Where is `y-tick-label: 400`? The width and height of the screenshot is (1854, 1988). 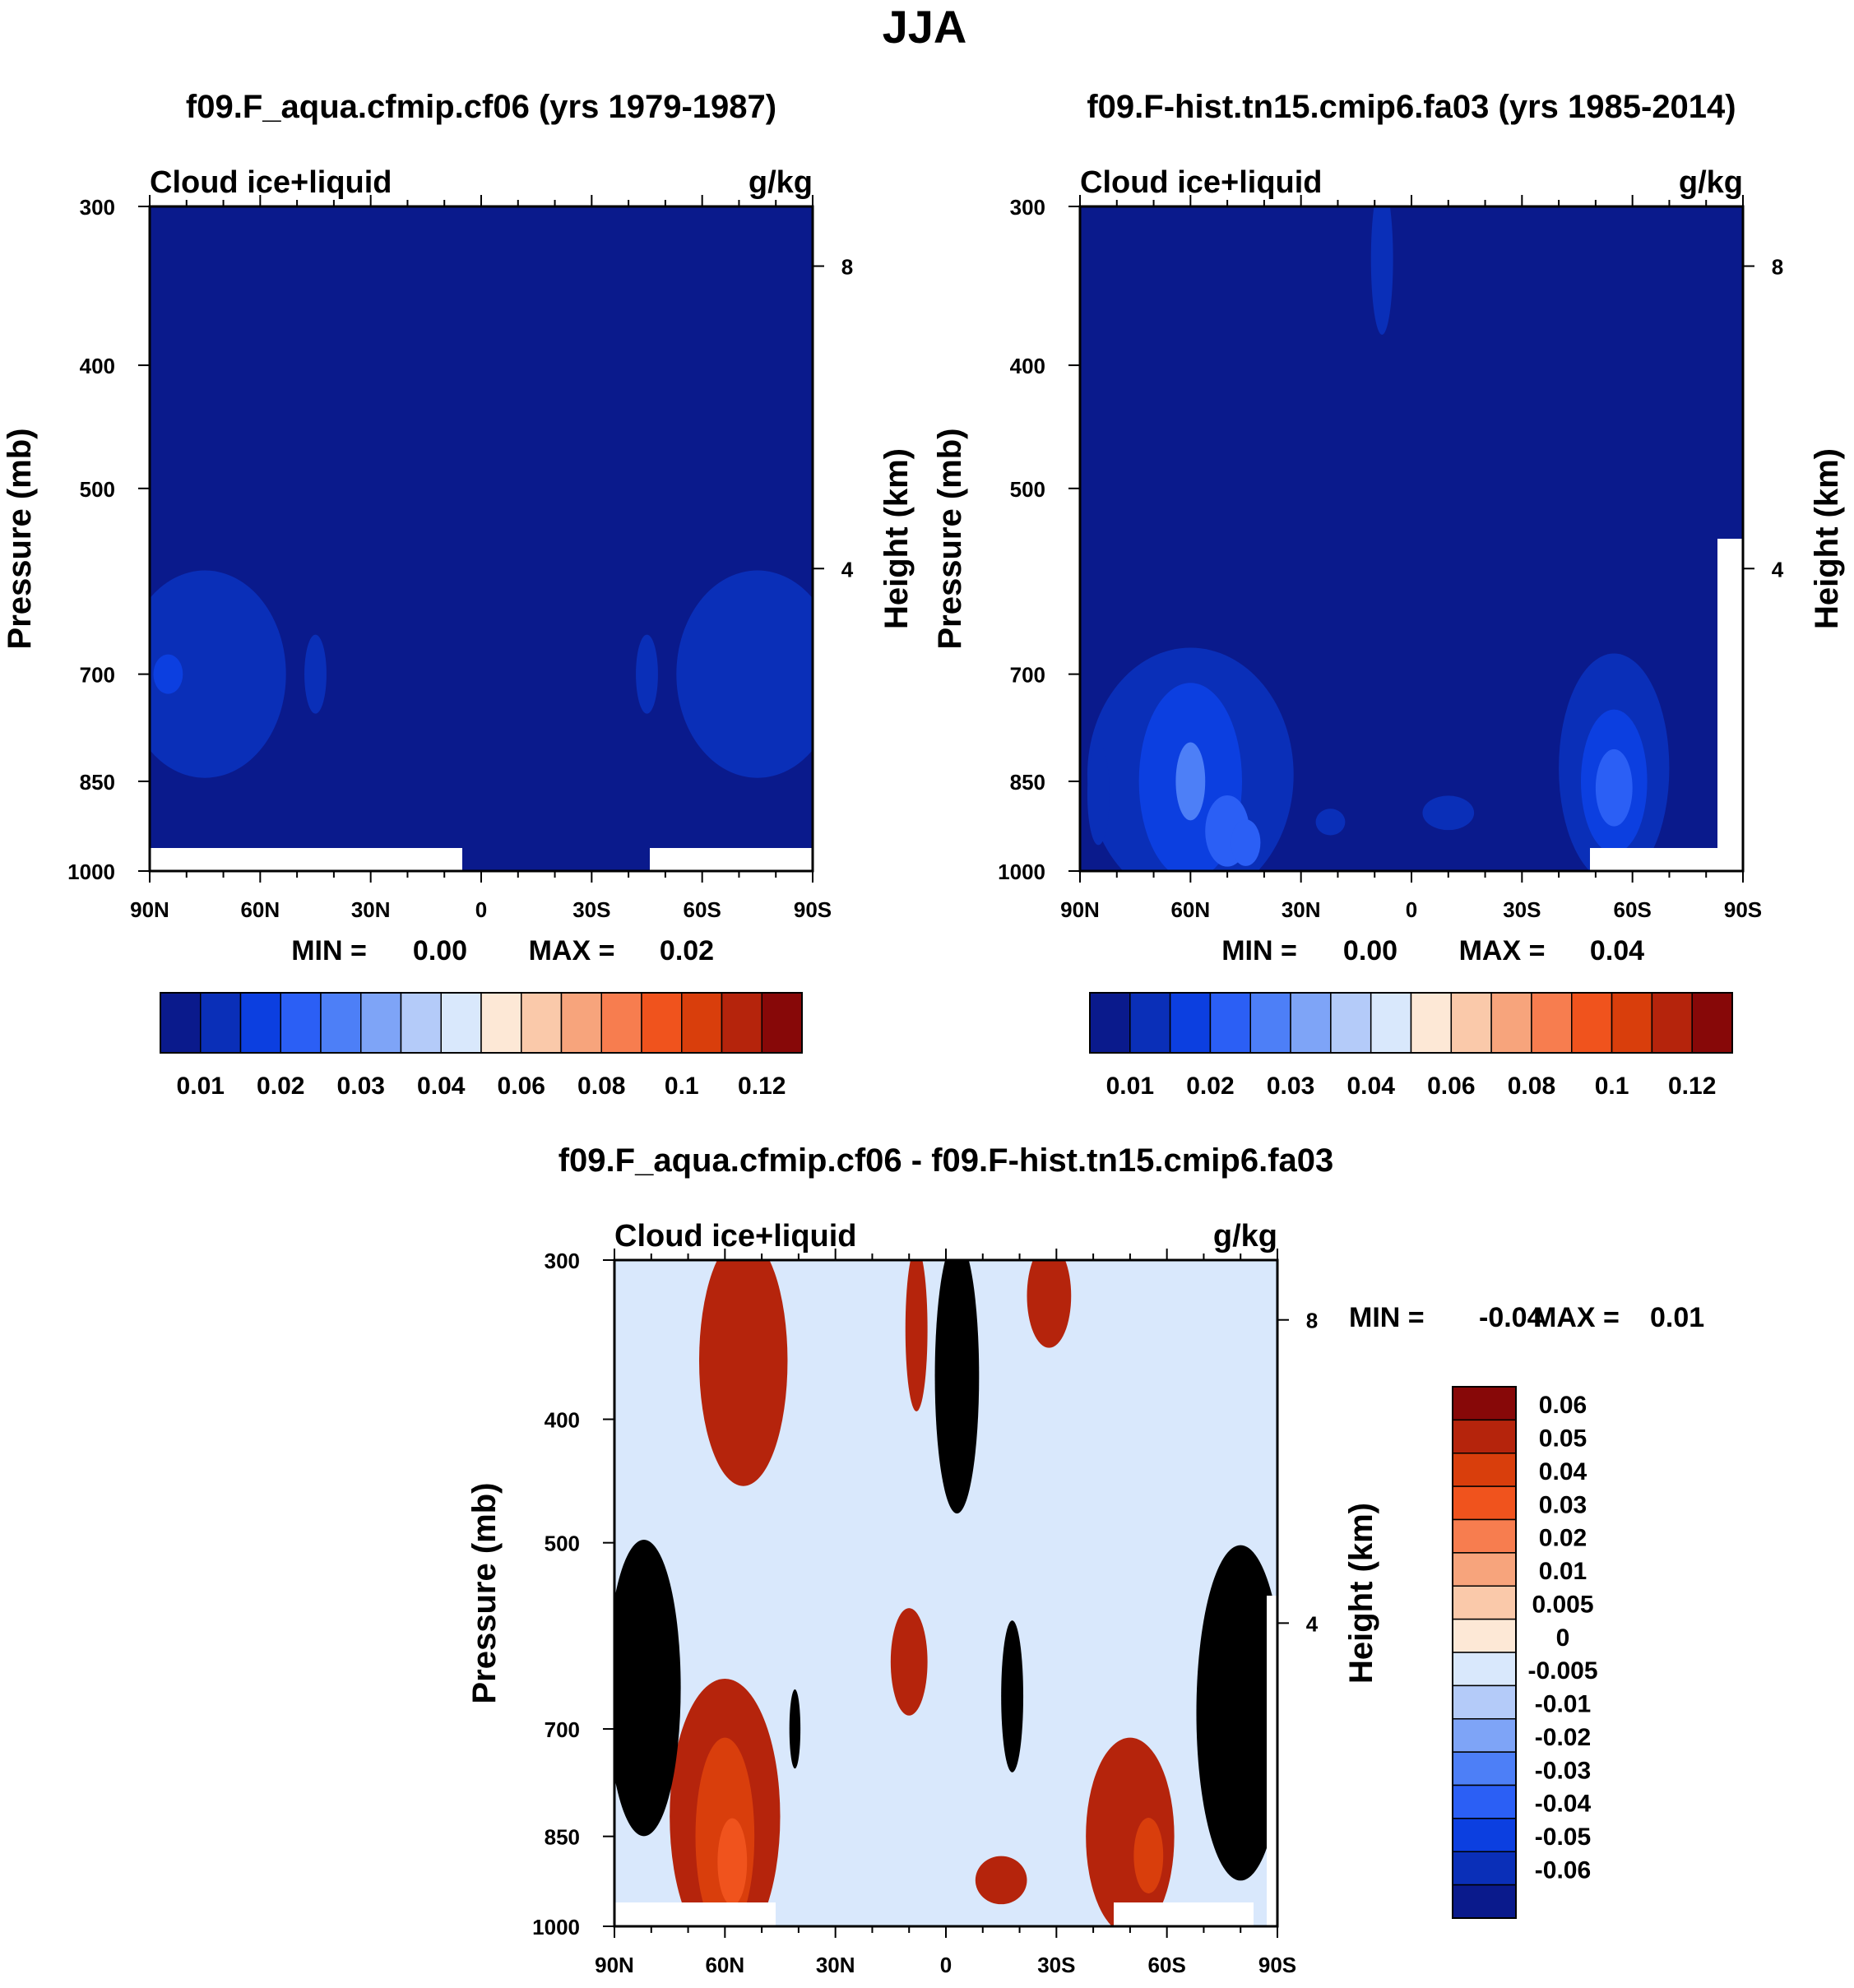 y-tick-label: 400 is located at coordinates (562, 1421).